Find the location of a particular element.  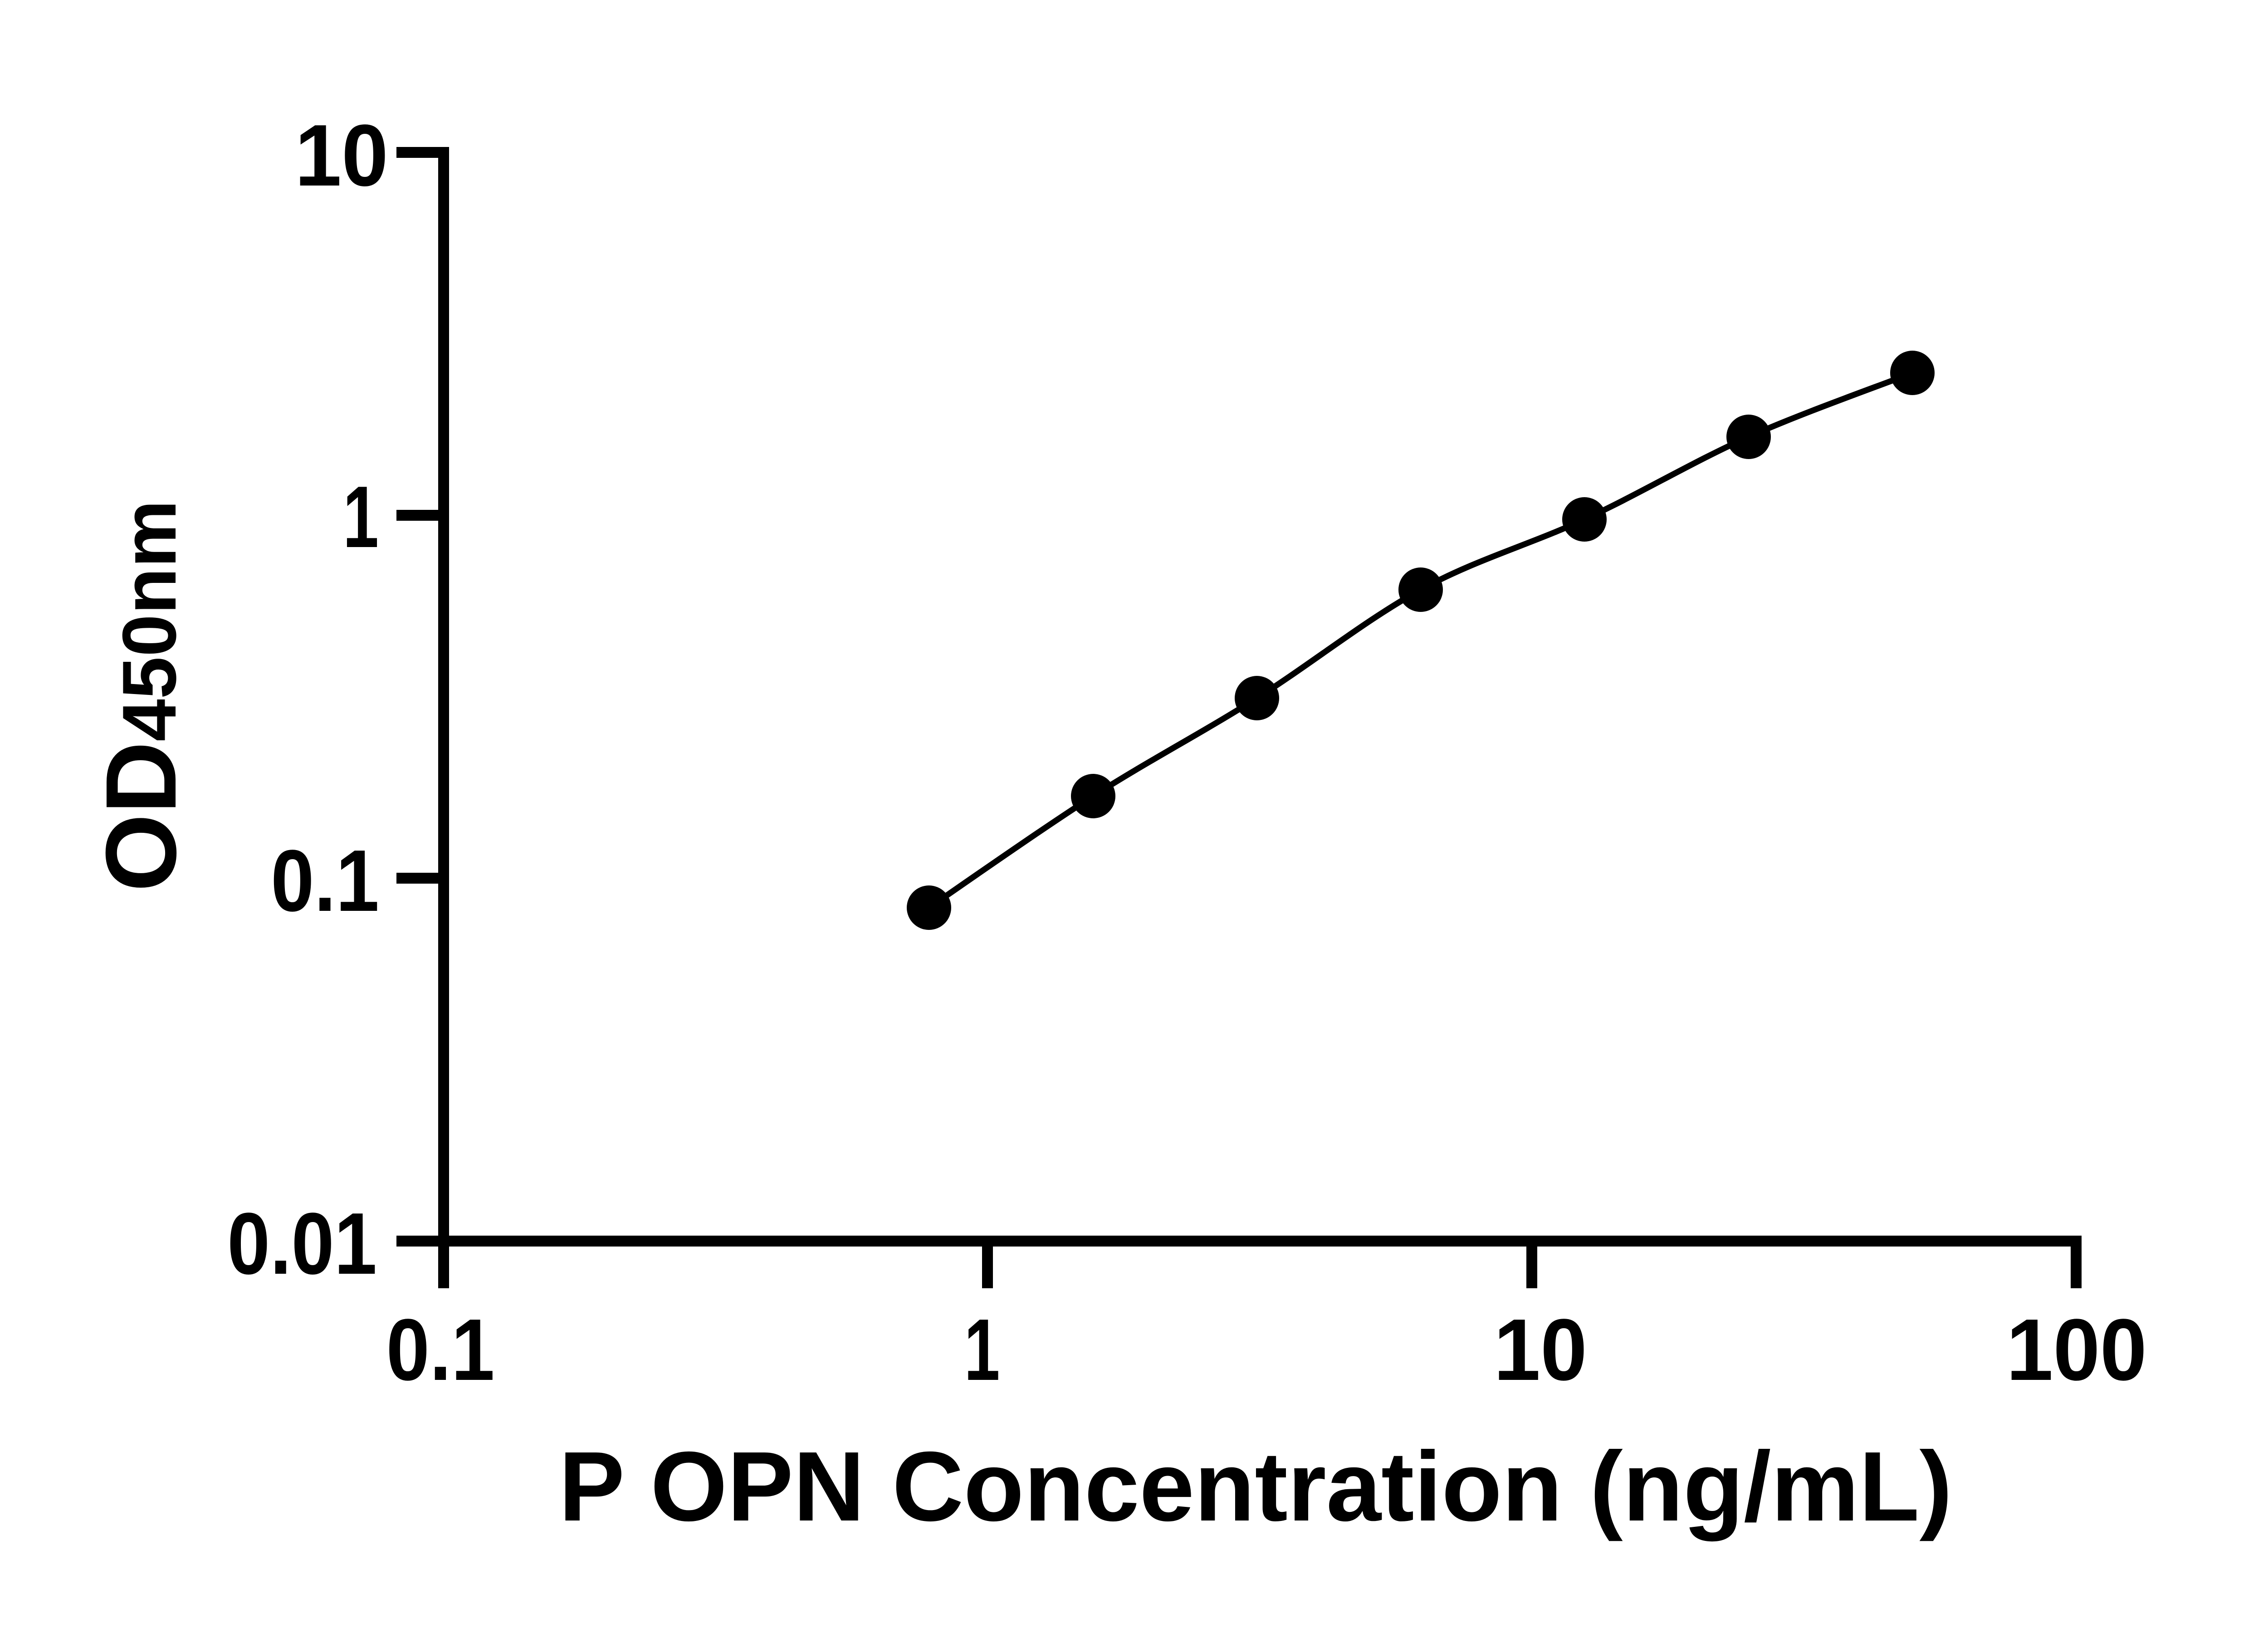

svg-text: OD450nm is located at coordinates (141, 696).